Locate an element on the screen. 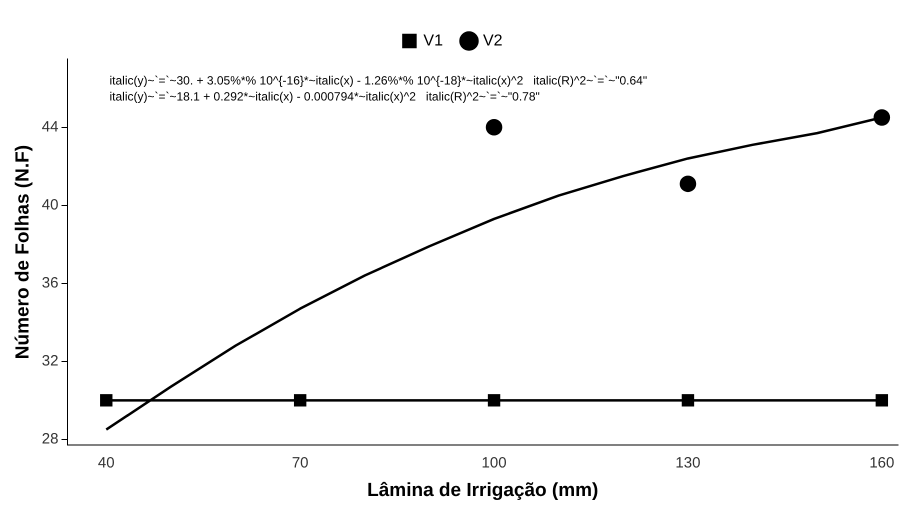  x-tick-label: 100 is located at coordinates (494, 463).